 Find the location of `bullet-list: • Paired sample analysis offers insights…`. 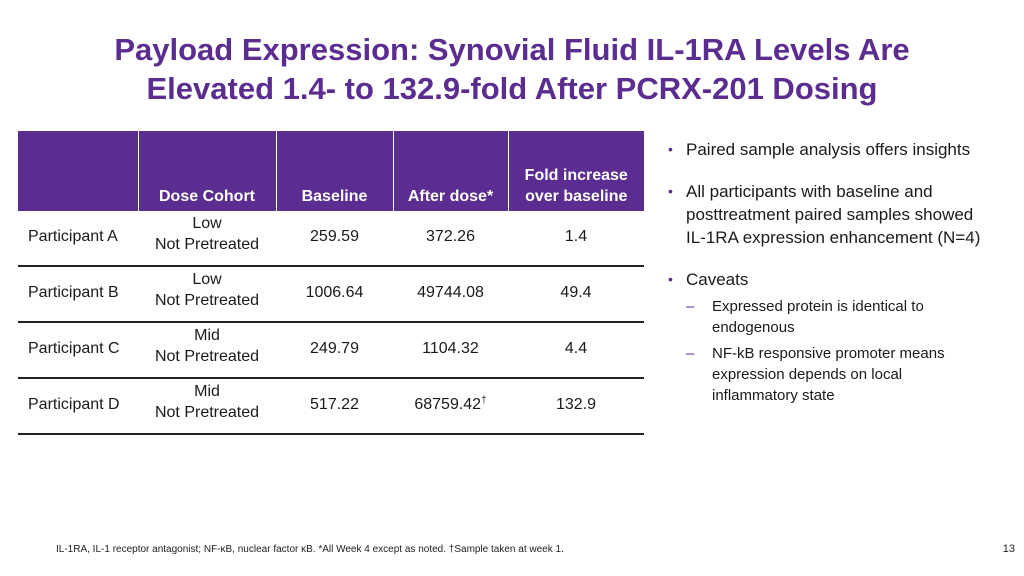

bullet-list: • Paired sample analysis offers insights… is located at coordinates (828, 272).